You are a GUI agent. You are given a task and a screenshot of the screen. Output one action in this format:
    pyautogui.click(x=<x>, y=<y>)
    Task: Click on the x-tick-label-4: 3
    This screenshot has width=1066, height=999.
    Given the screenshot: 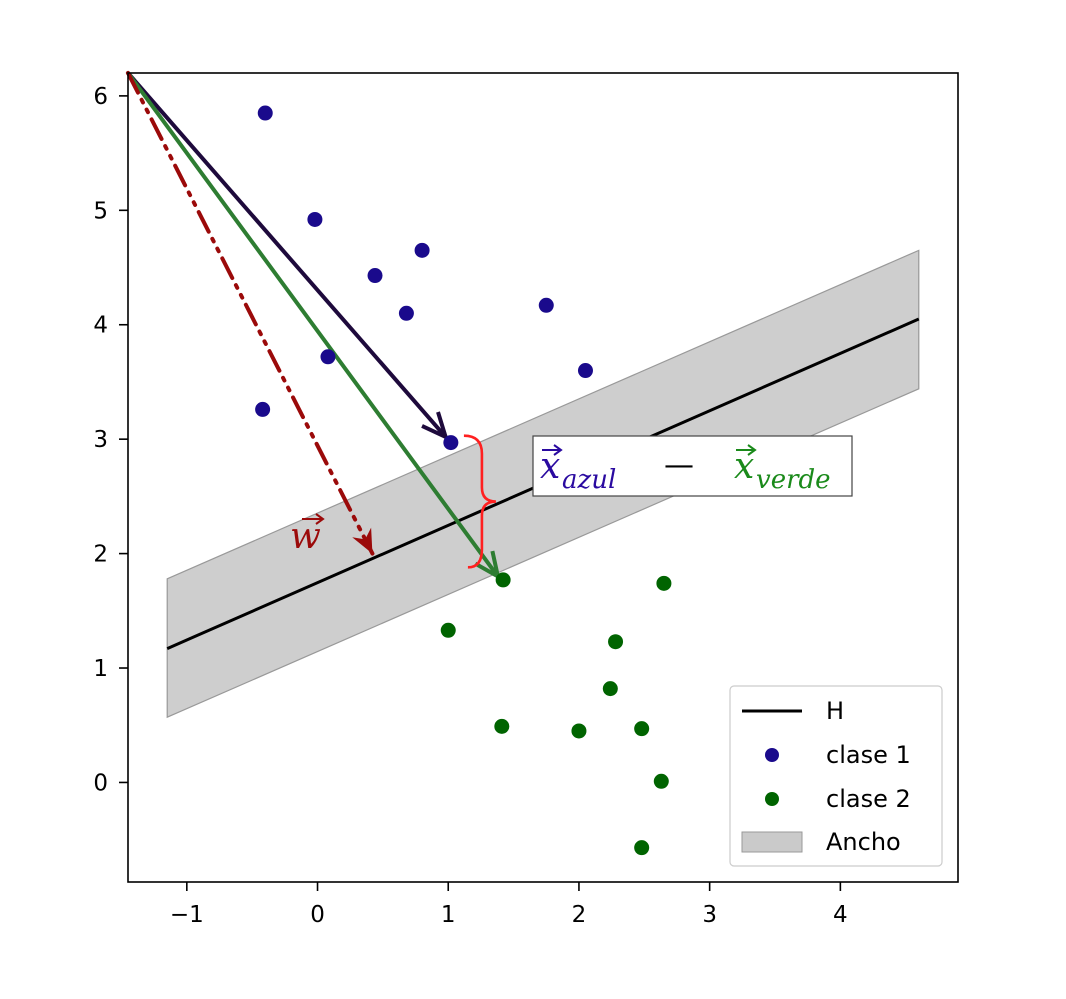 What is the action you would take?
    pyautogui.click(x=709, y=915)
    